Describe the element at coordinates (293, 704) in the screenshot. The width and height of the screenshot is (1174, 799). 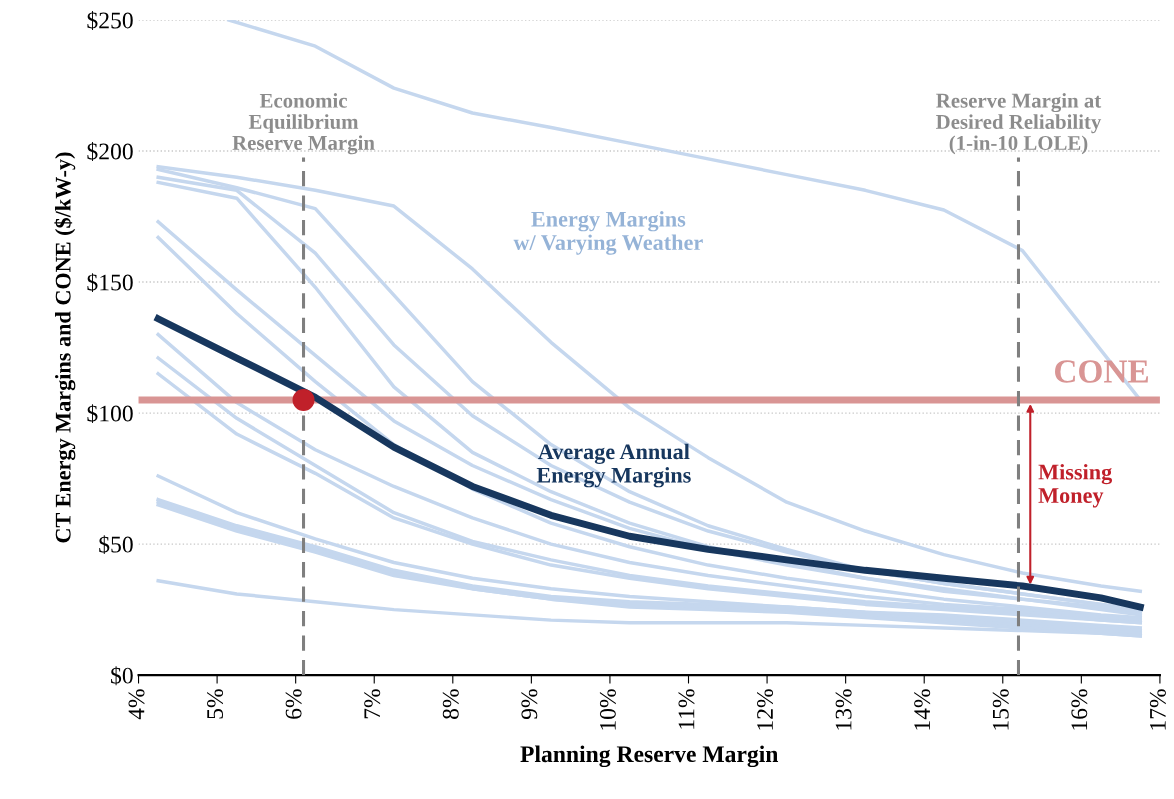
I see `x-tick-label: 6%` at that location.